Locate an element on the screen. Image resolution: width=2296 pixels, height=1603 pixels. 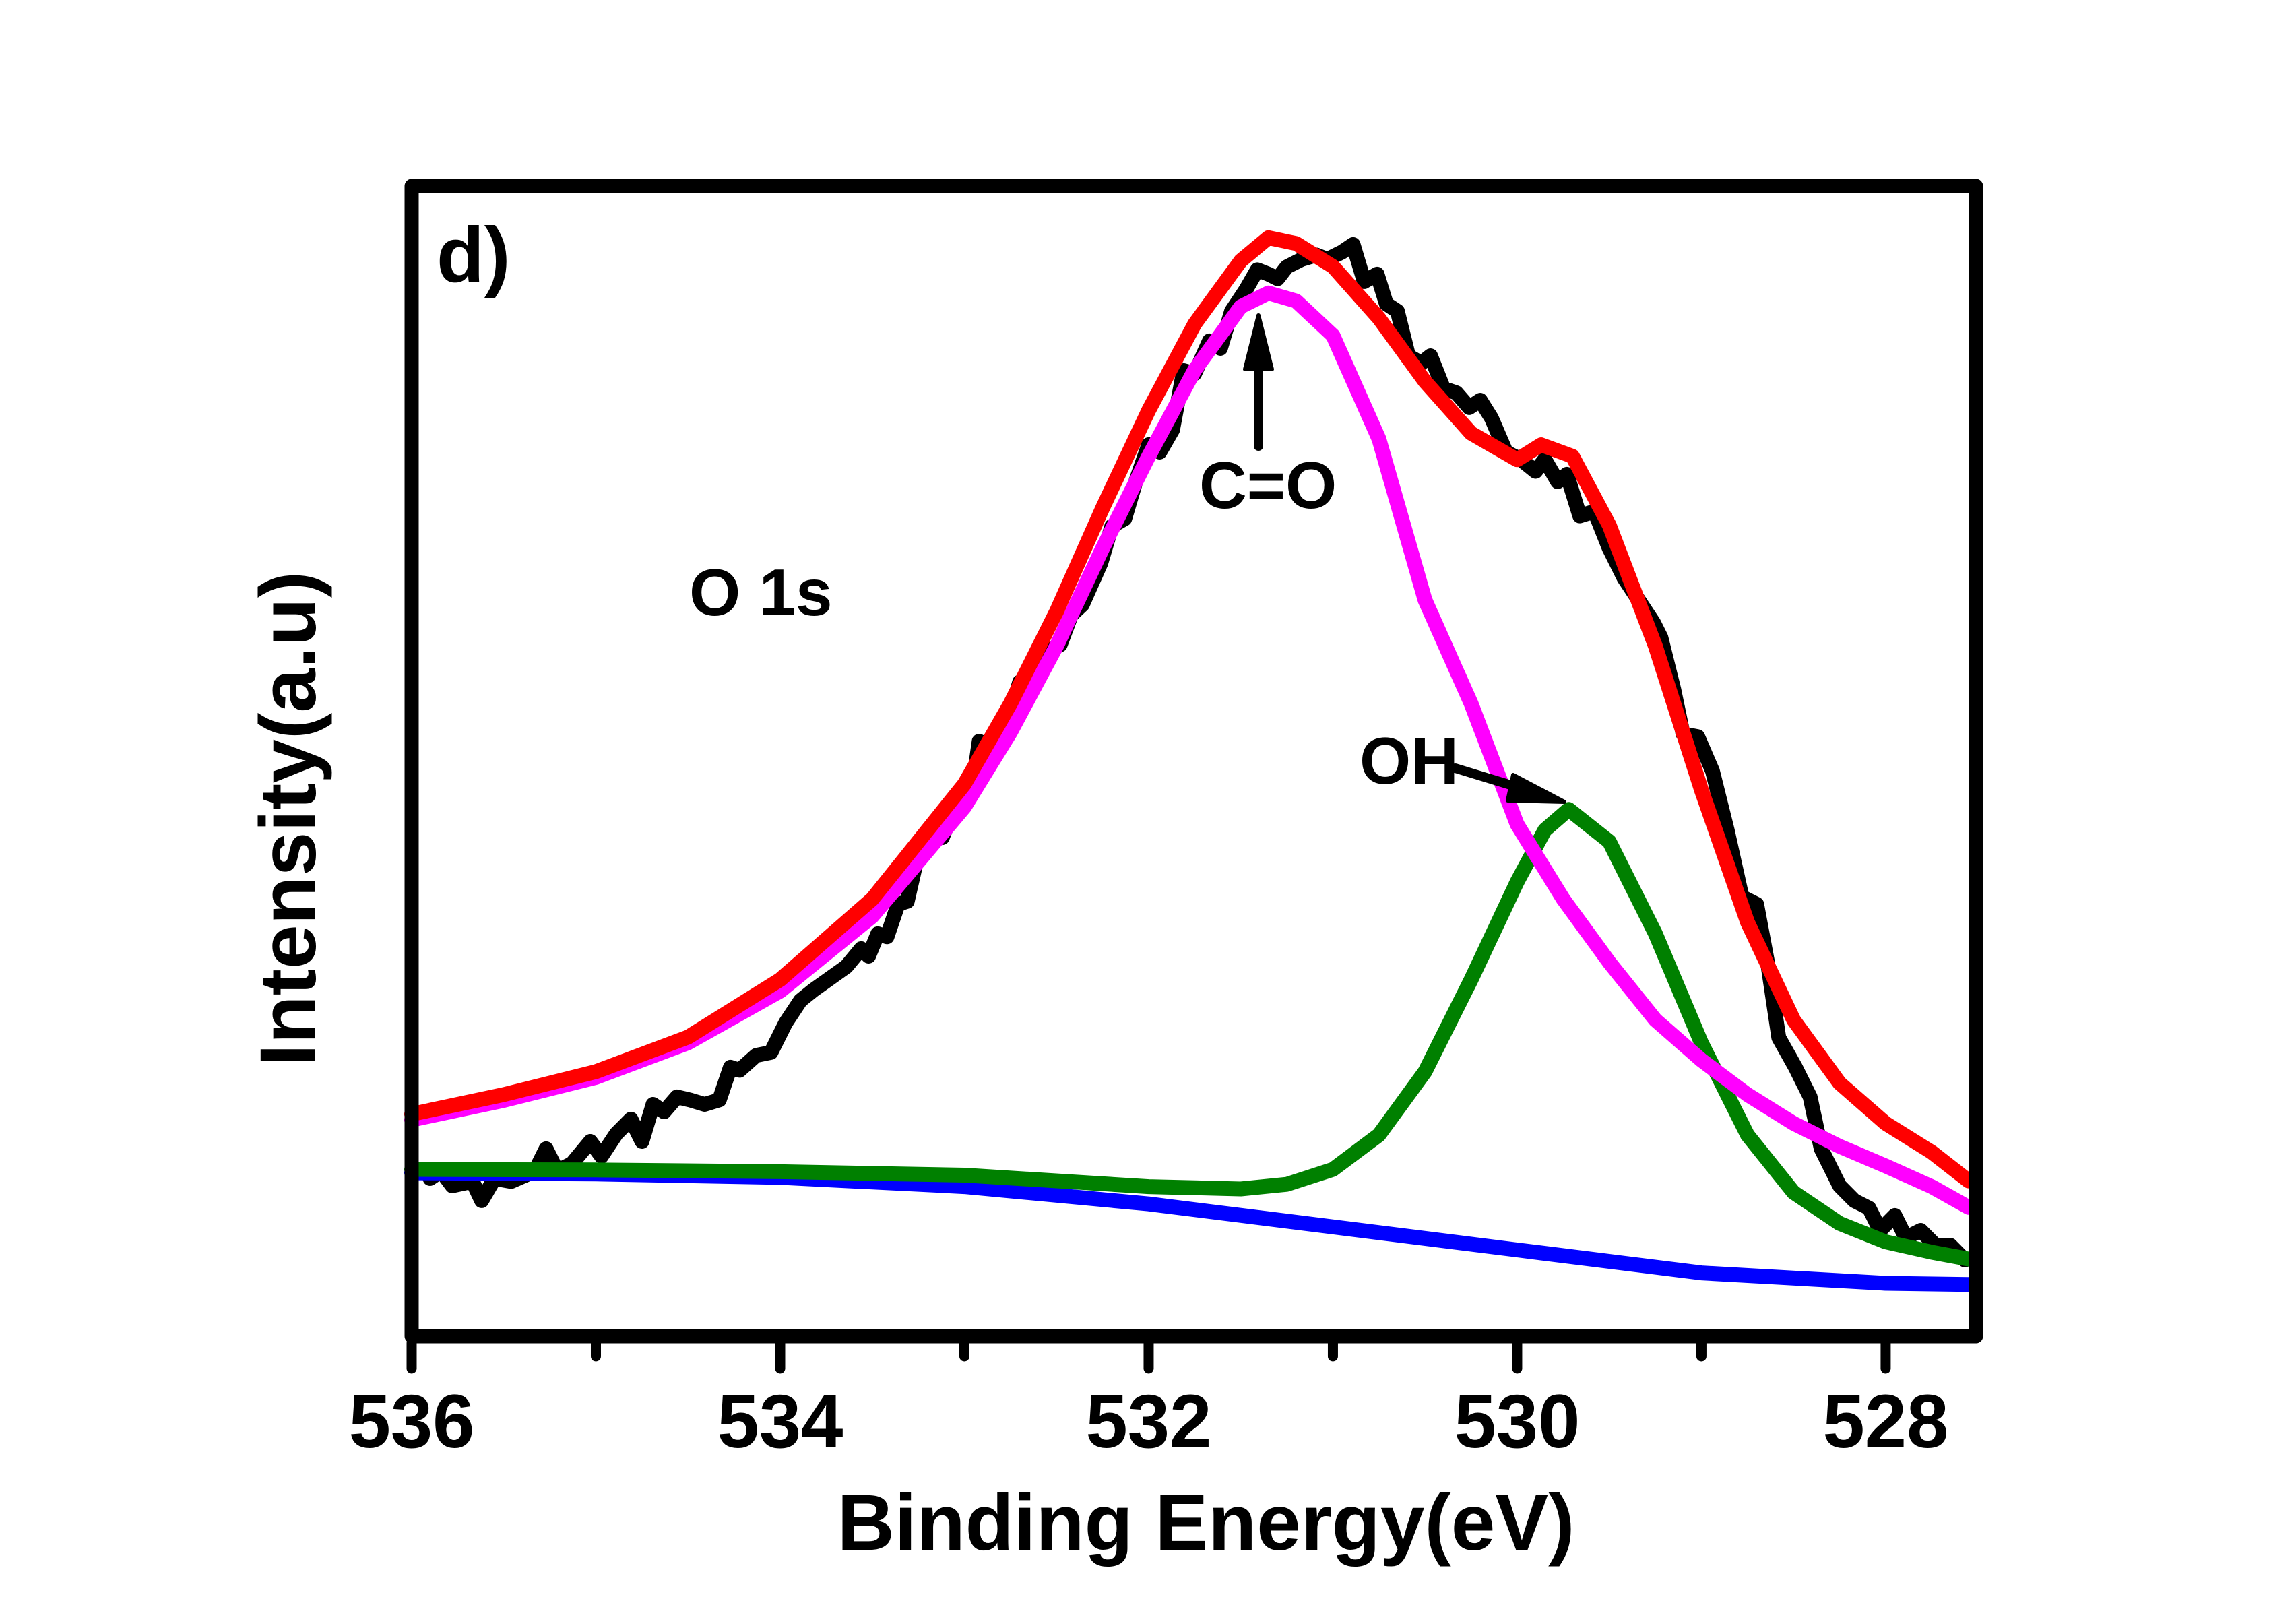
oh-peak-arrow is located at coordinates (1508, 783).